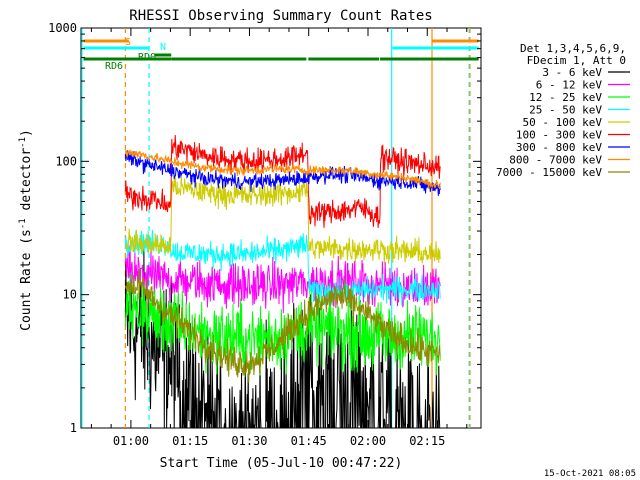 Image resolution: width=640 pixels, height=480 pixels. I want to click on y-tick-label-2: 100, so click(66, 161).